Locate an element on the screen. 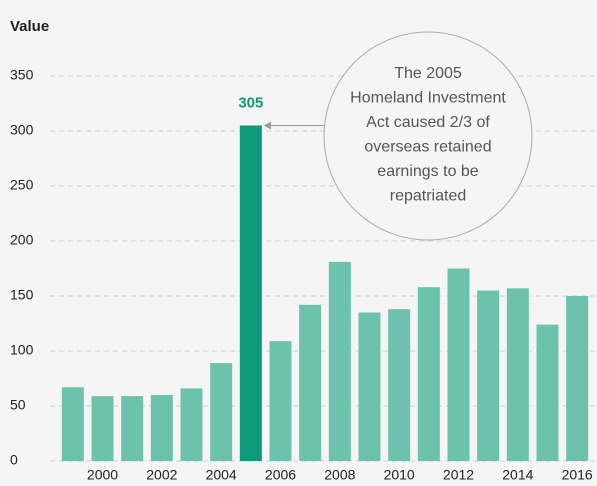 The height and width of the screenshot is (486, 597). annotation-arrowhead is located at coordinates (267, 125).